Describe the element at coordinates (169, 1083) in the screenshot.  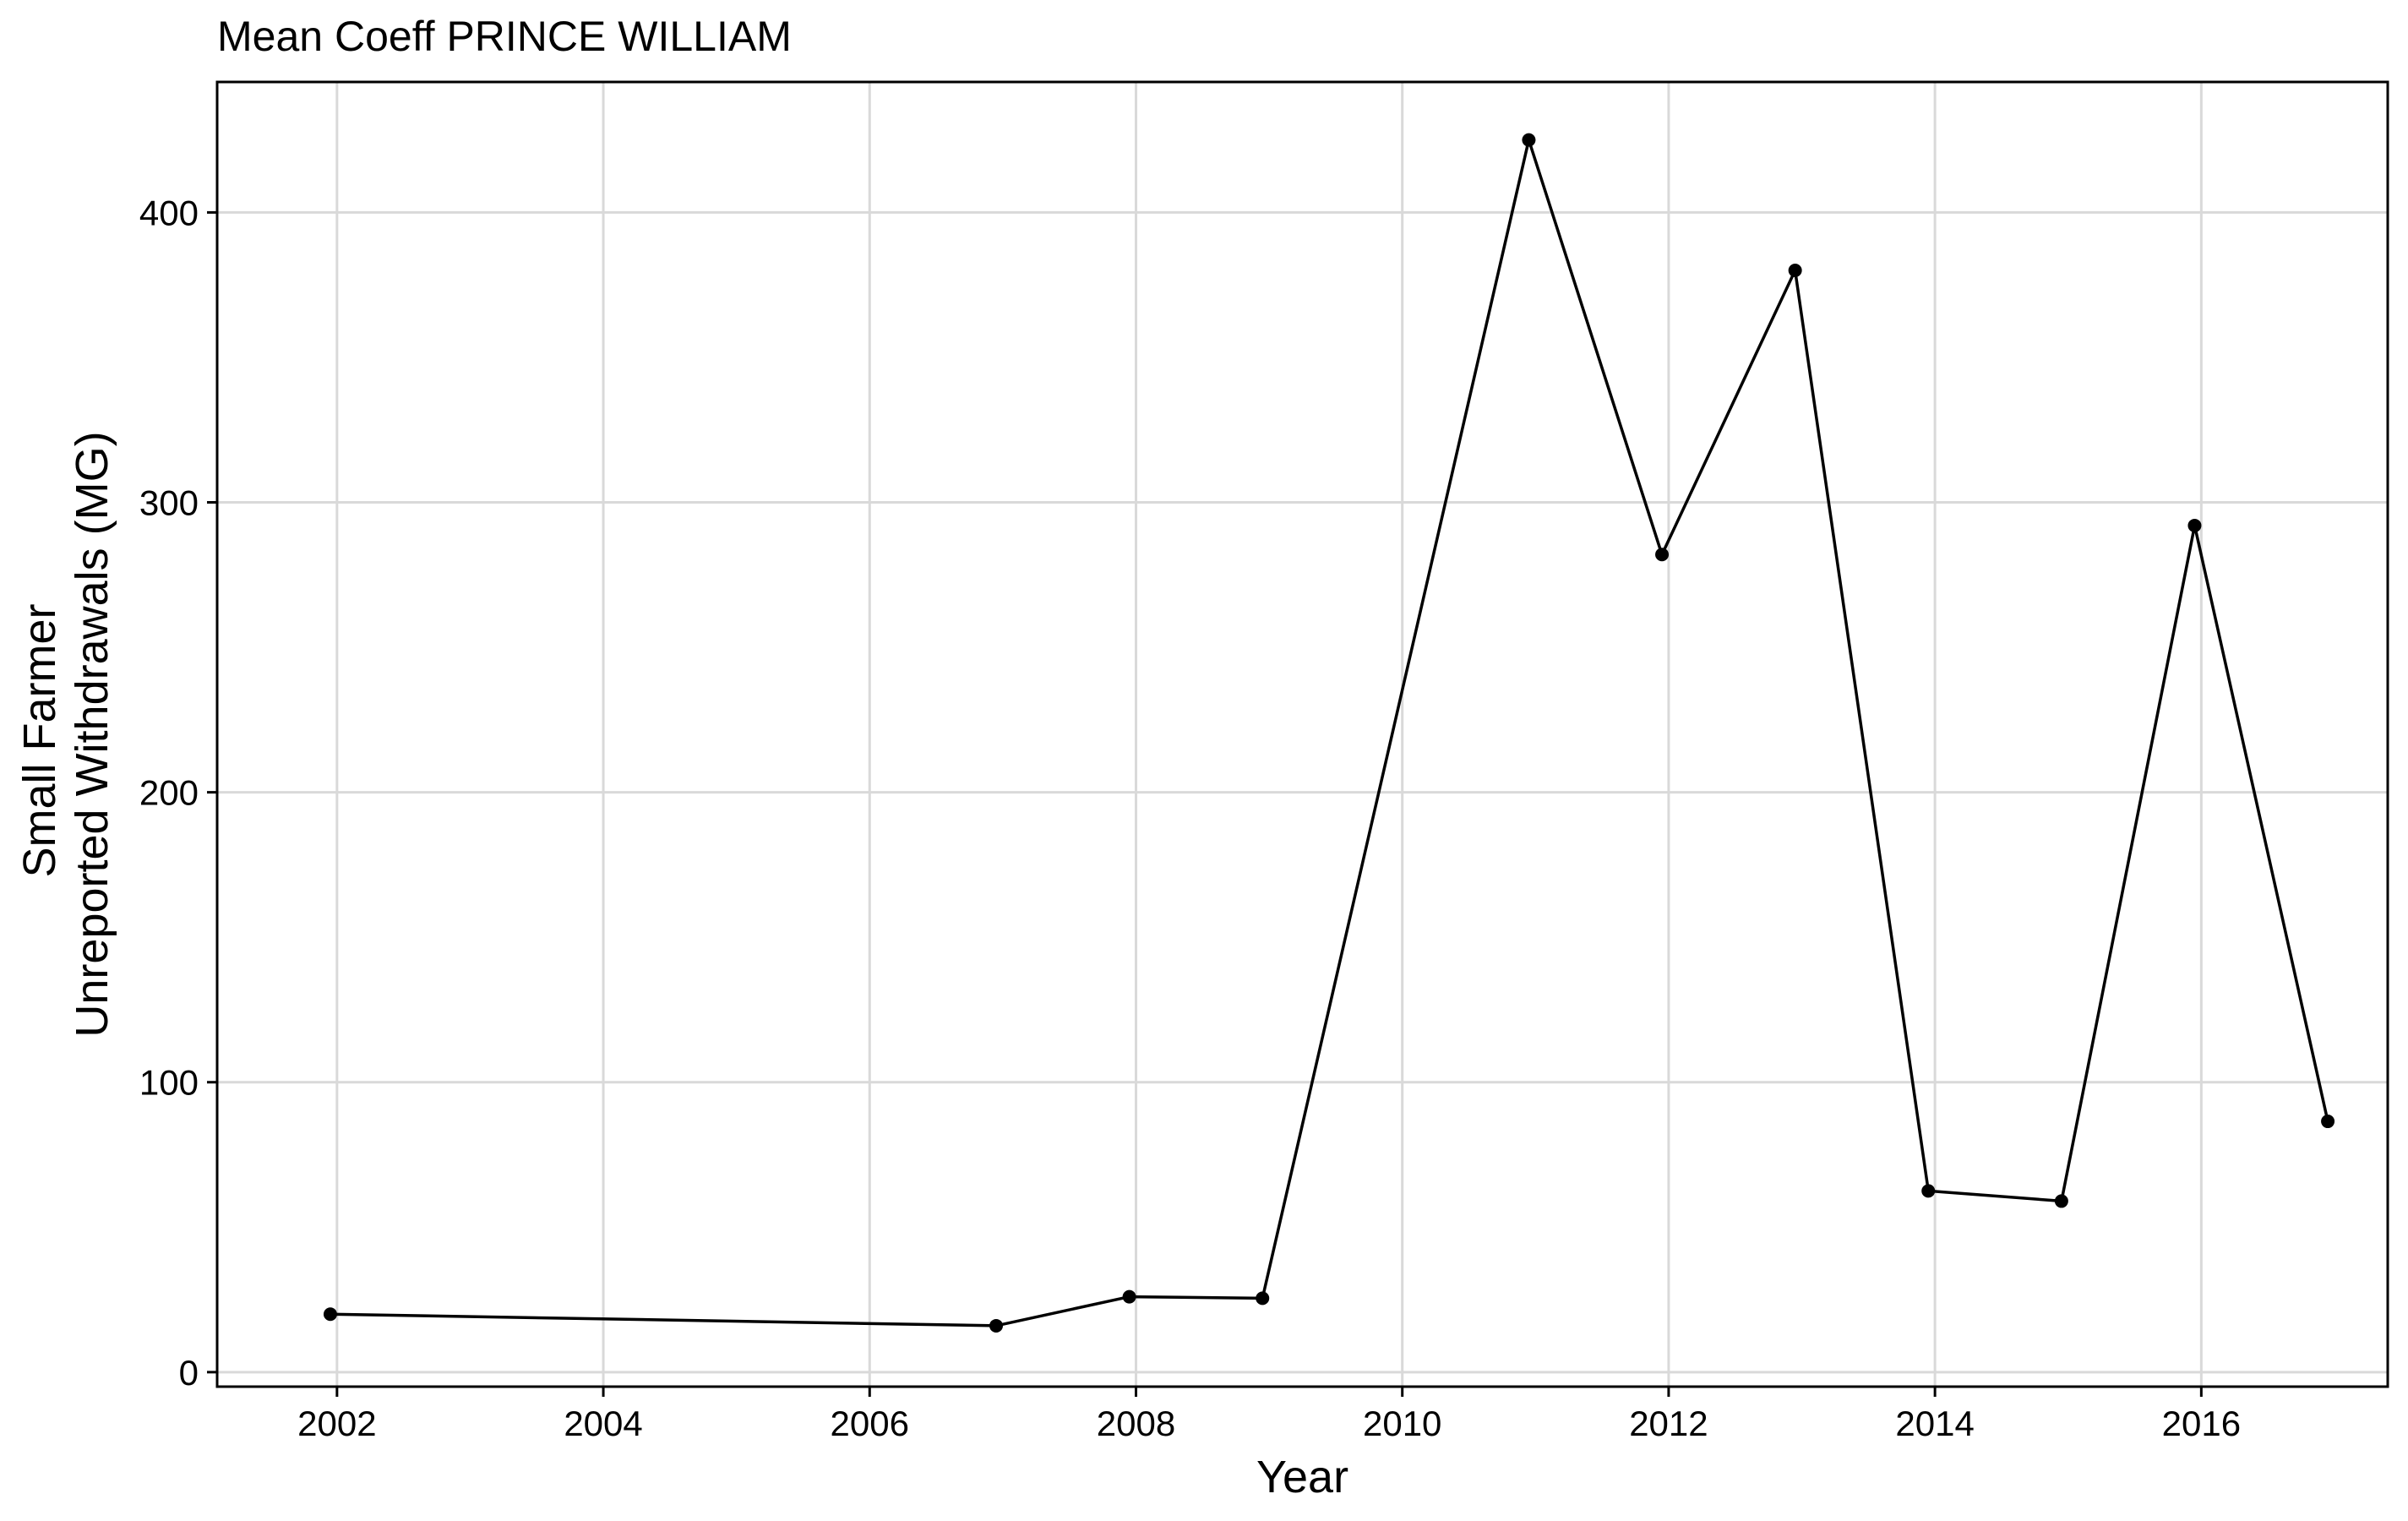
I see `y-tick-label: 100` at that location.